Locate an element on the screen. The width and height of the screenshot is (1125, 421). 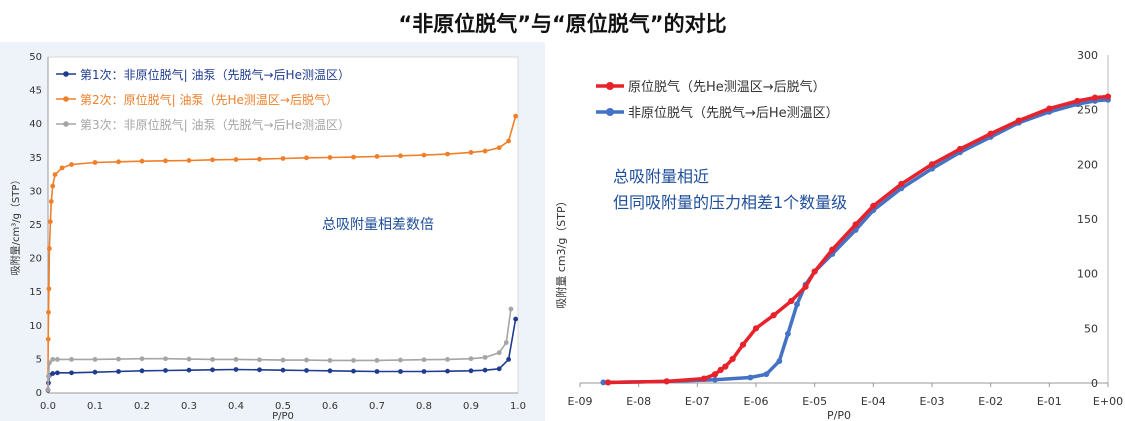
y-tick-label: 35 is located at coordinates (35, 158).